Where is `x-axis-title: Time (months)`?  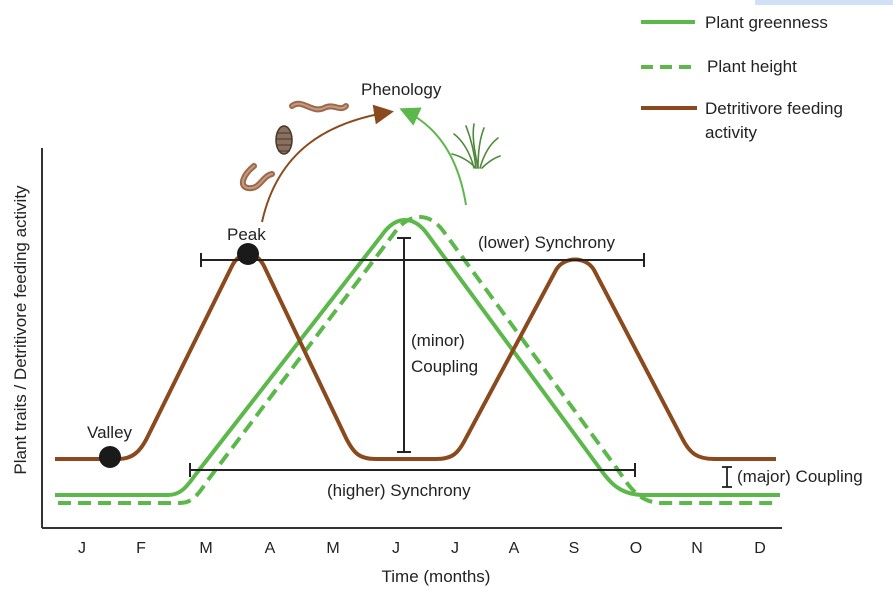 x-axis-title: Time (months) is located at coordinates (436, 576).